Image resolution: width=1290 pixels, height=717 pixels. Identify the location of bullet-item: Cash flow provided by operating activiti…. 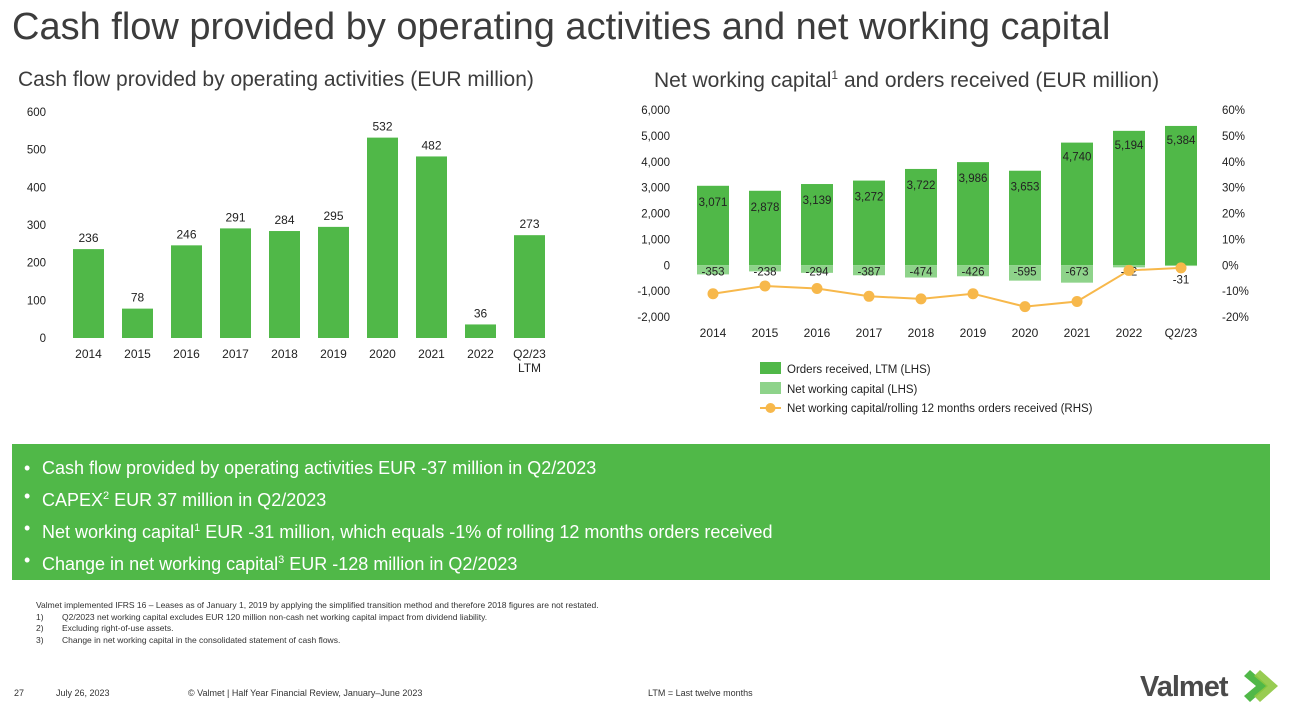
(647, 468).